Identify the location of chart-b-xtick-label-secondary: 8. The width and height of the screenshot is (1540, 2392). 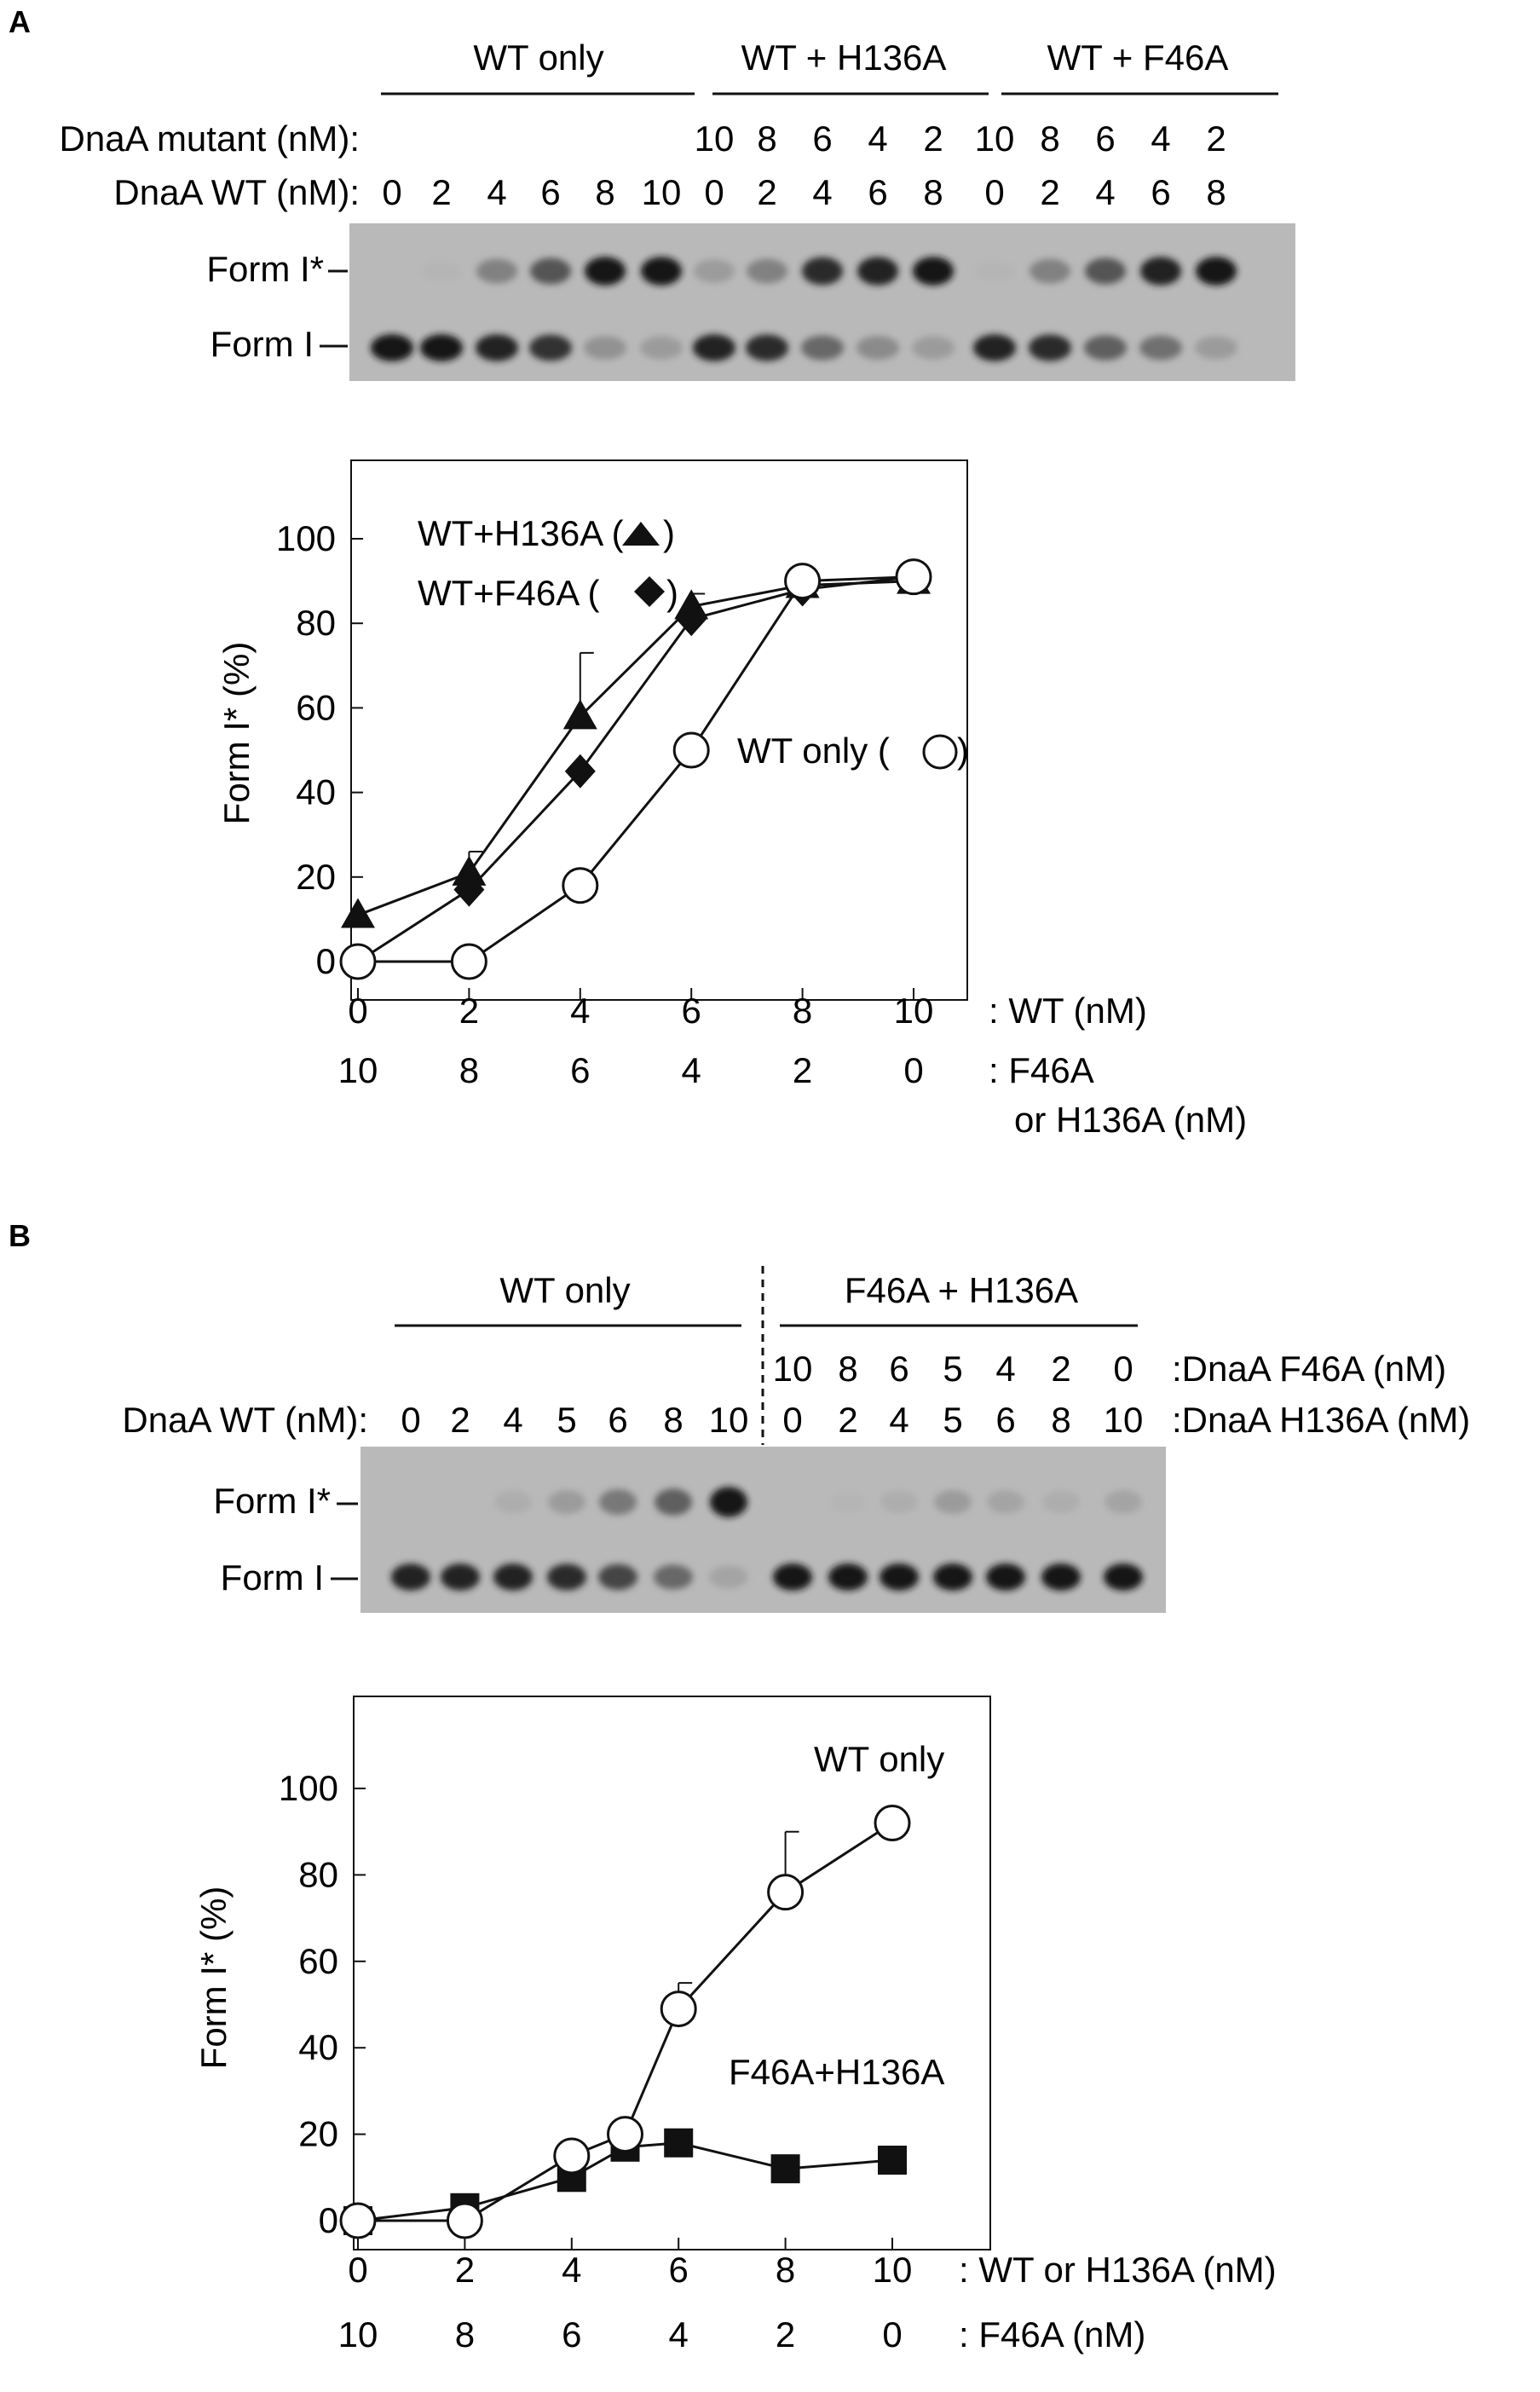
(465, 2334).